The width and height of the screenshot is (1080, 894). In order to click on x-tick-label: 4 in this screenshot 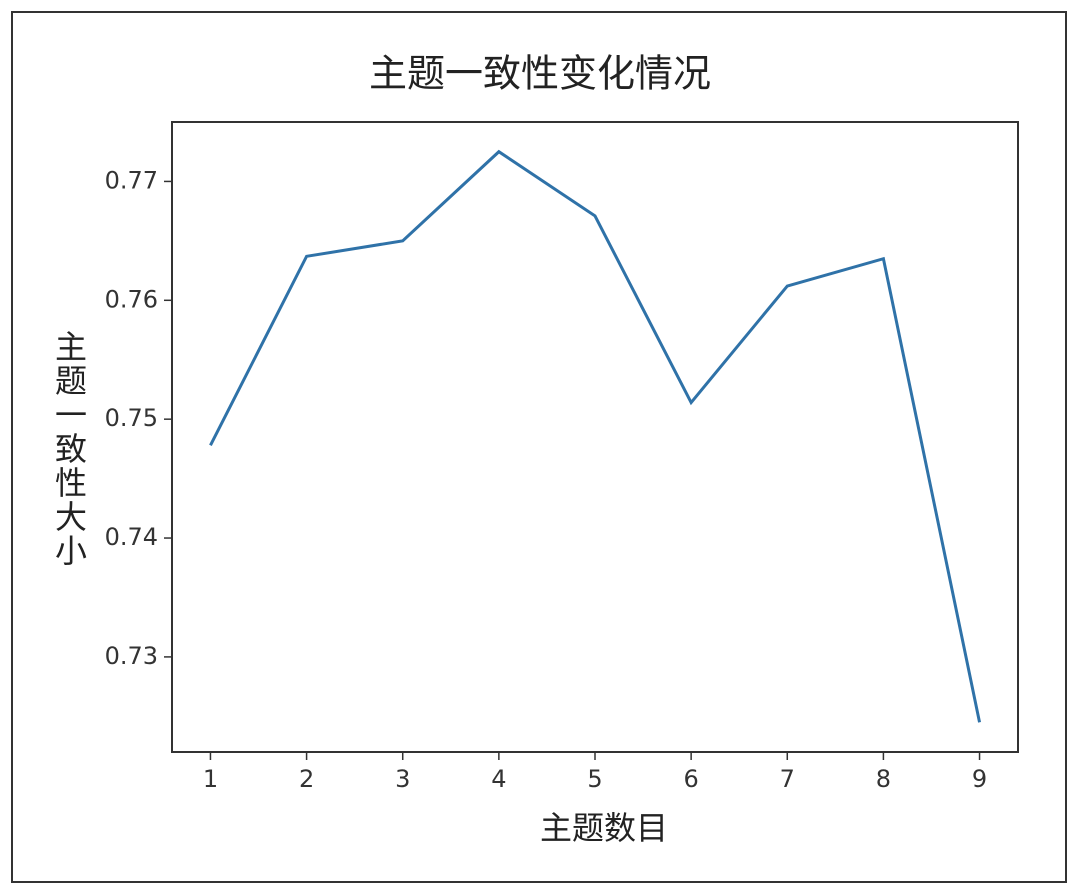, I will do `click(498, 779)`.